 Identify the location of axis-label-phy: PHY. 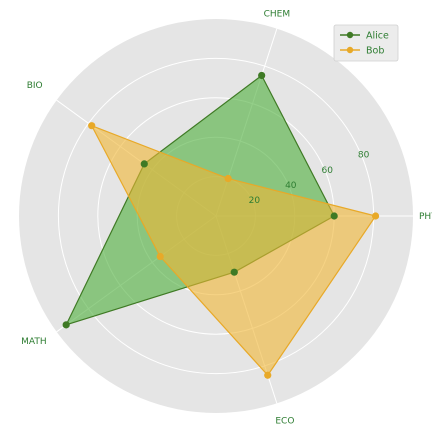
(425, 217).